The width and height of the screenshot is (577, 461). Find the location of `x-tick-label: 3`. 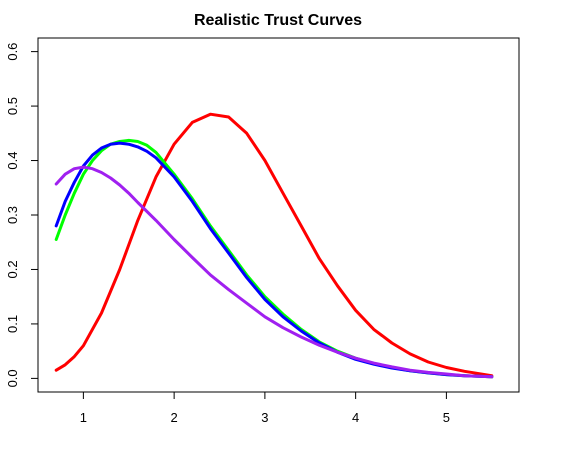

x-tick-label: 3 is located at coordinates (264, 417).